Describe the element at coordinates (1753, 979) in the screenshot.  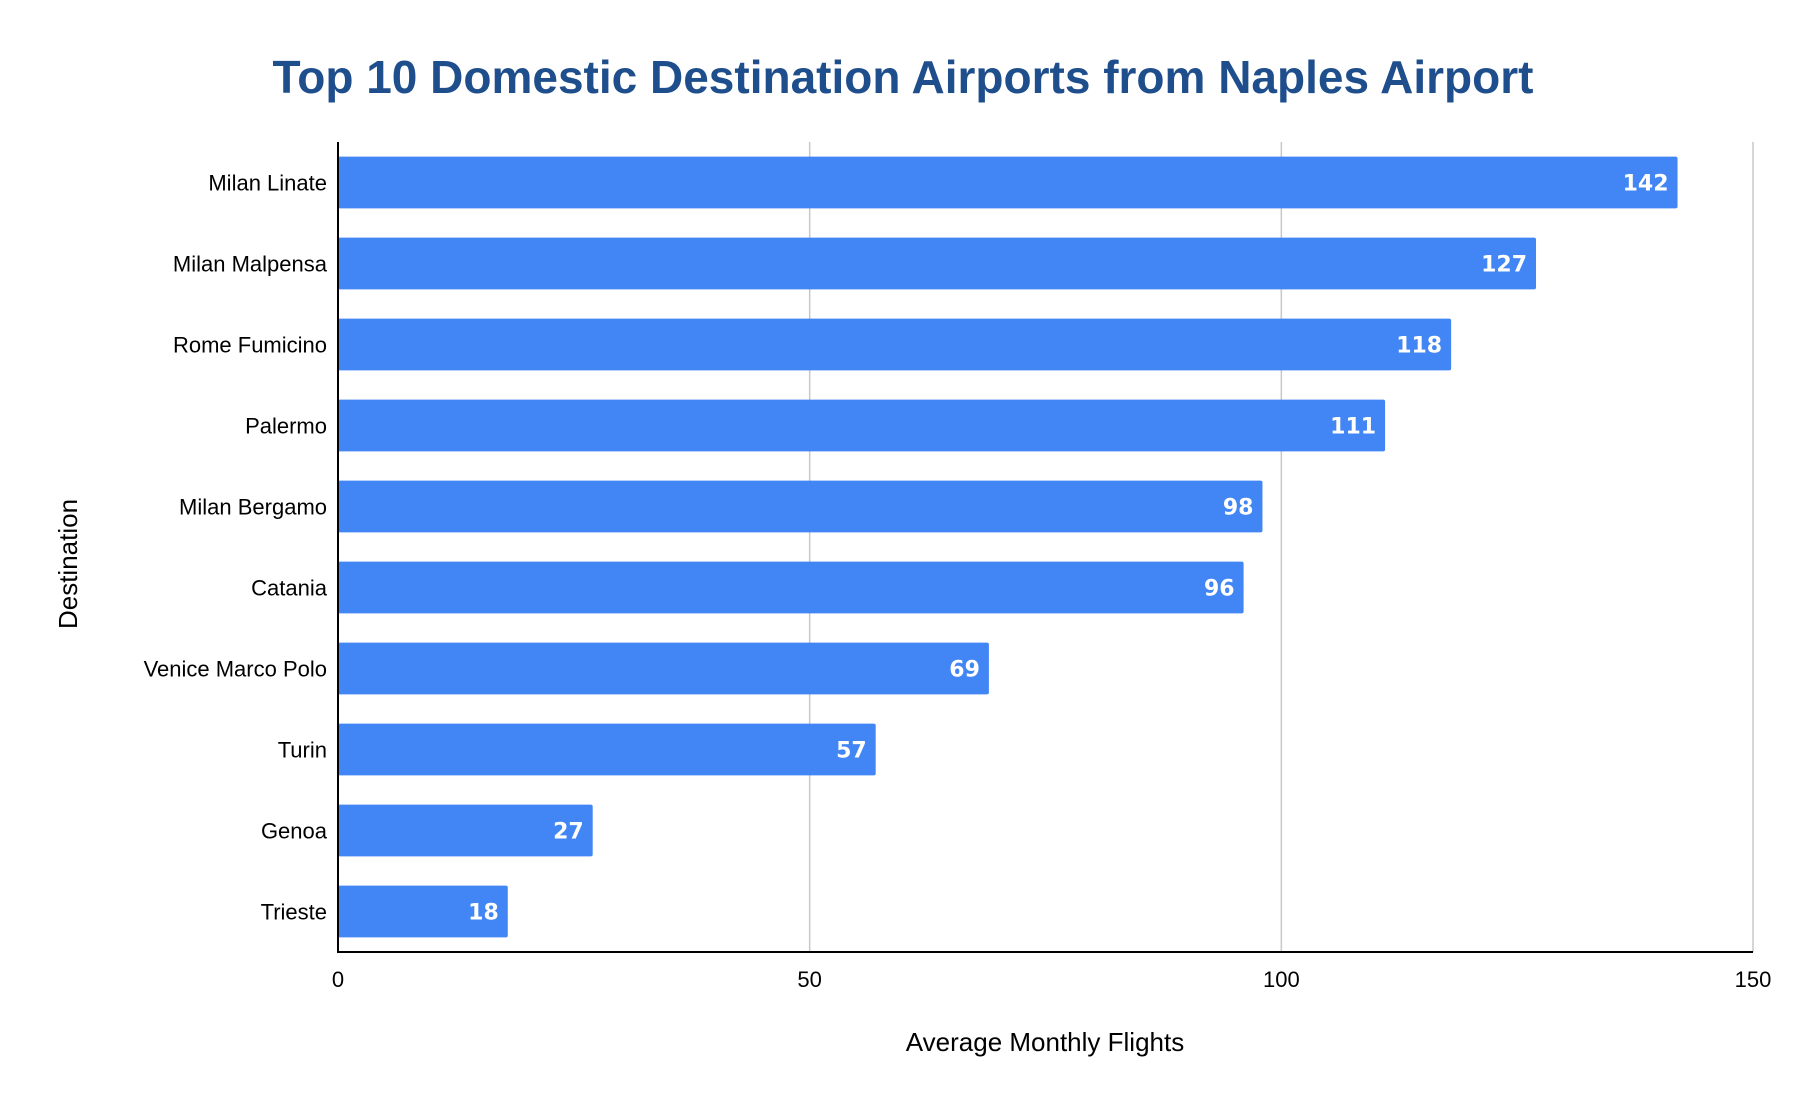
I see `x-tick-label: 150` at that location.